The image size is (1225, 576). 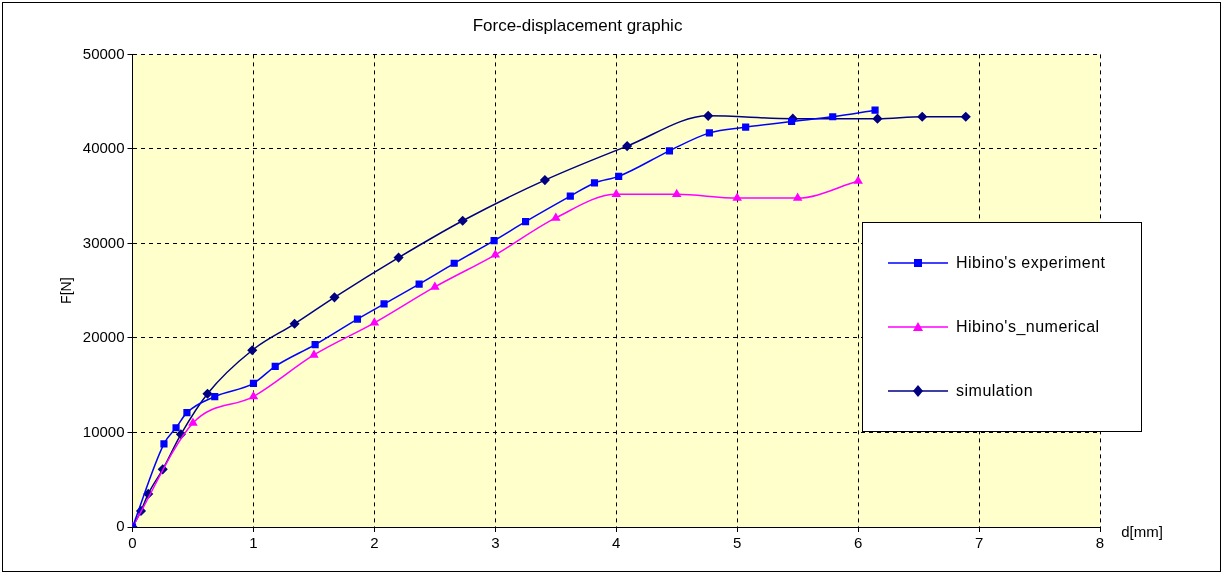 I want to click on x-tick-label: 8, so click(x=1100, y=543).